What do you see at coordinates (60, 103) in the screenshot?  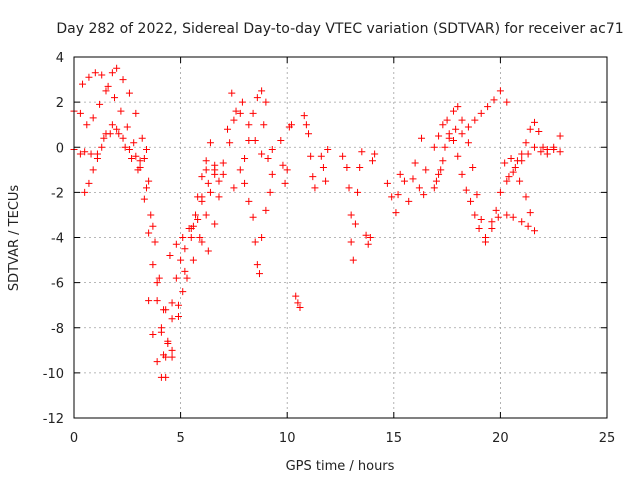 I see `y-tick-label: 2` at bounding box center [60, 103].